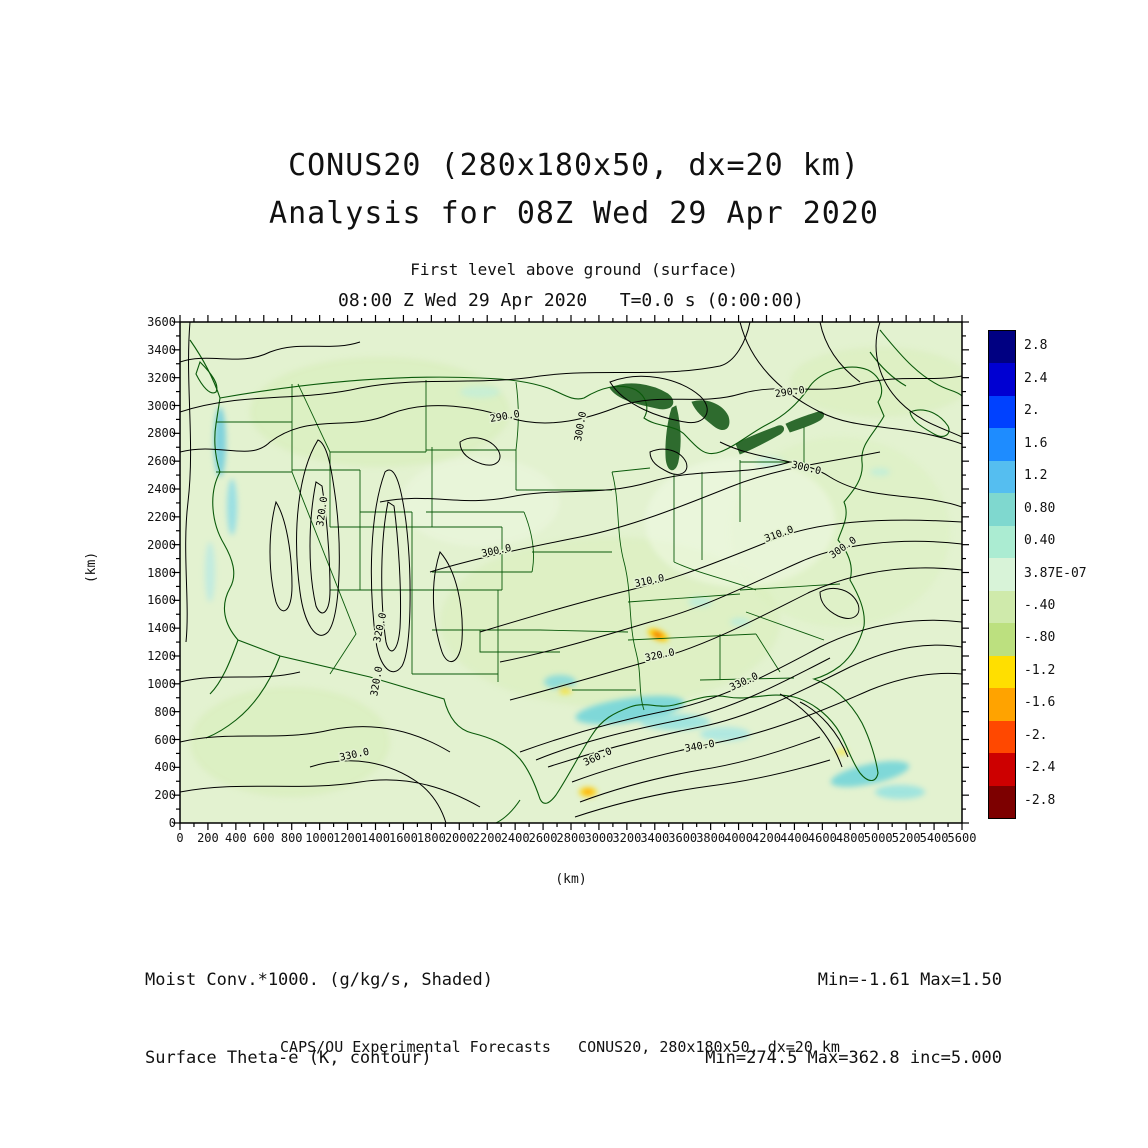  I want to click on colorbar-tick-label: 2.4, so click(1036, 378).